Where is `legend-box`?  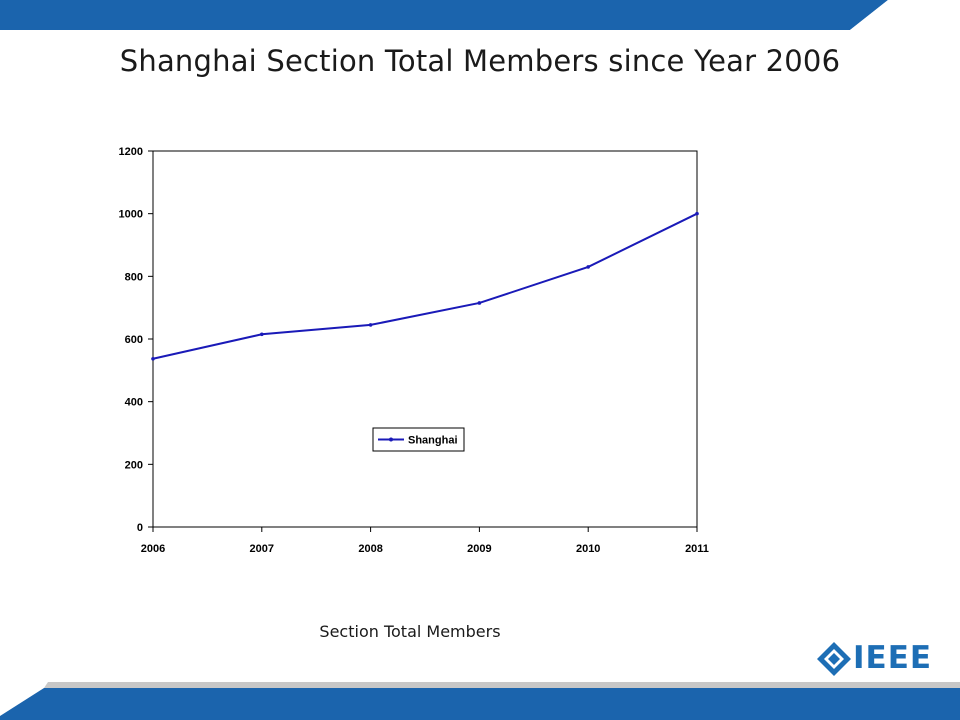 legend-box is located at coordinates (418, 439).